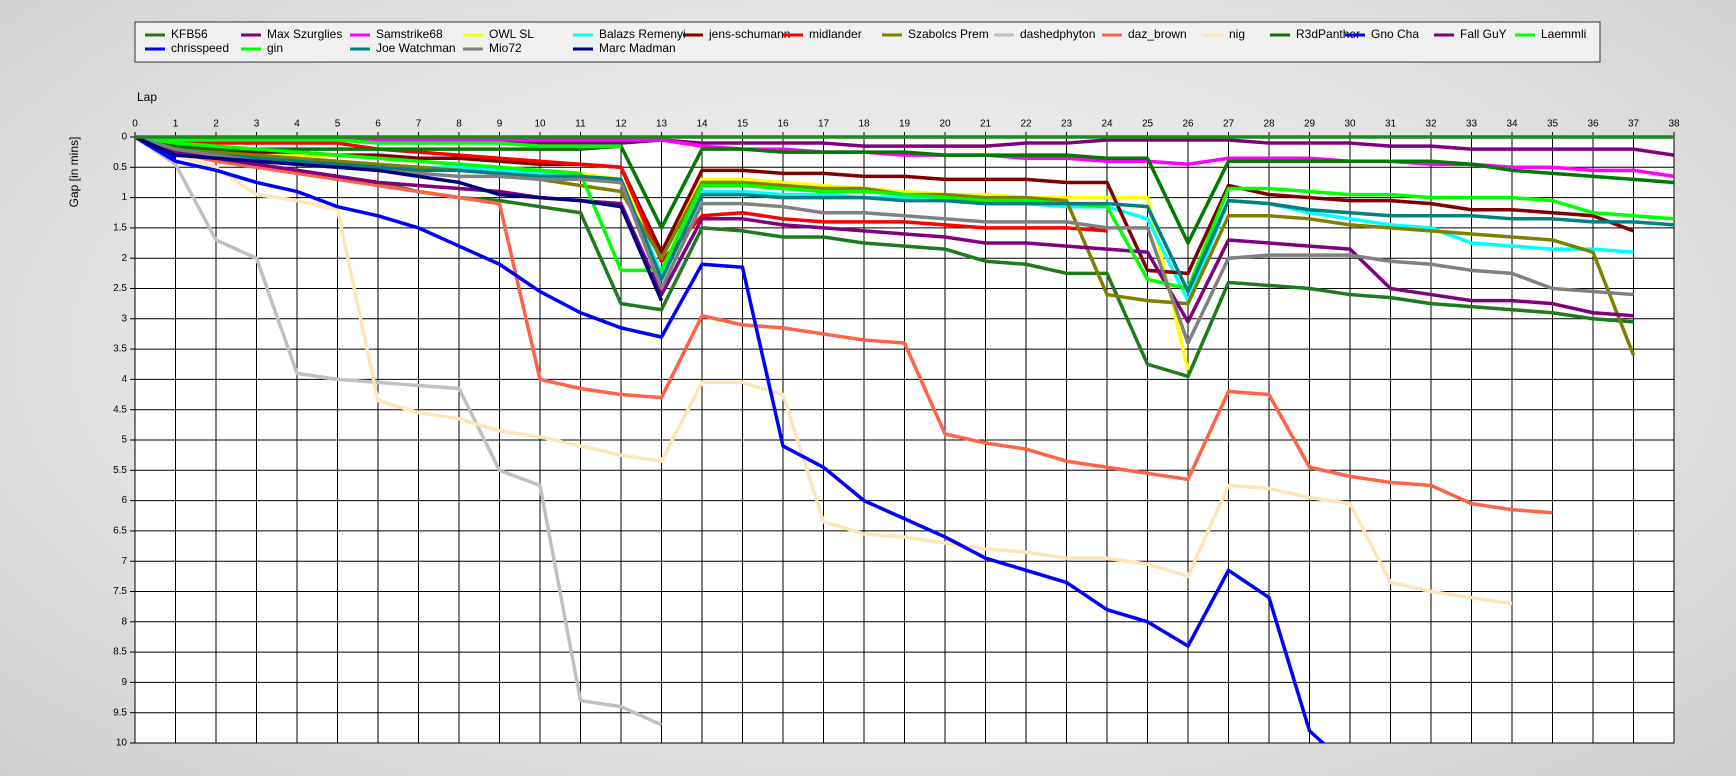  What do you see at coordinates (1431, 124) in the screenshot?
I see `x-tick-label: 32` at bounding box center [1431, 124].